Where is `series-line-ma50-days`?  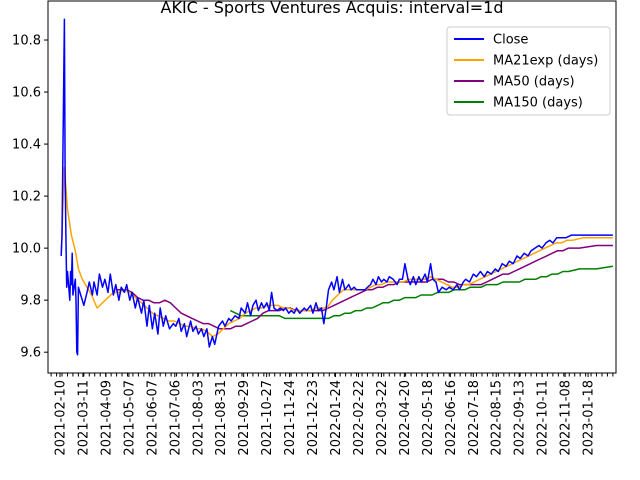 series-line-ma50-days is located at coordinates (364, 287).